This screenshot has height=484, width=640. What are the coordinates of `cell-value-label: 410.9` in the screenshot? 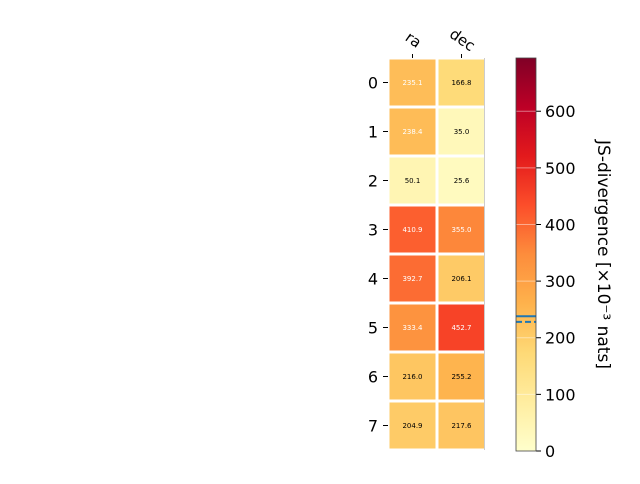 It's located at (412, 230).